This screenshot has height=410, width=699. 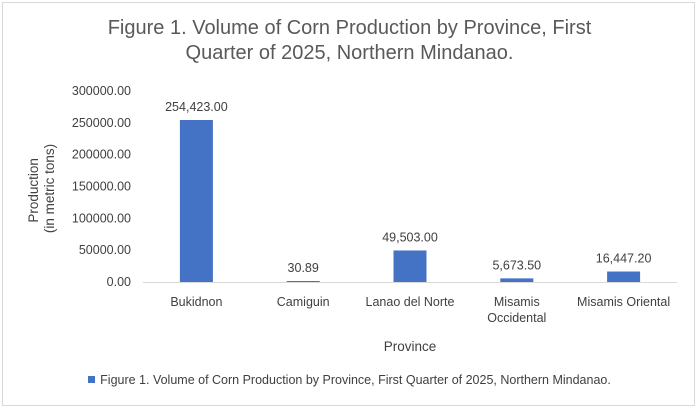 What do you see at coordinates (624, 259) in the screenshot?
I see `data-label: 16,447.20` at bounding box center [624, 259].